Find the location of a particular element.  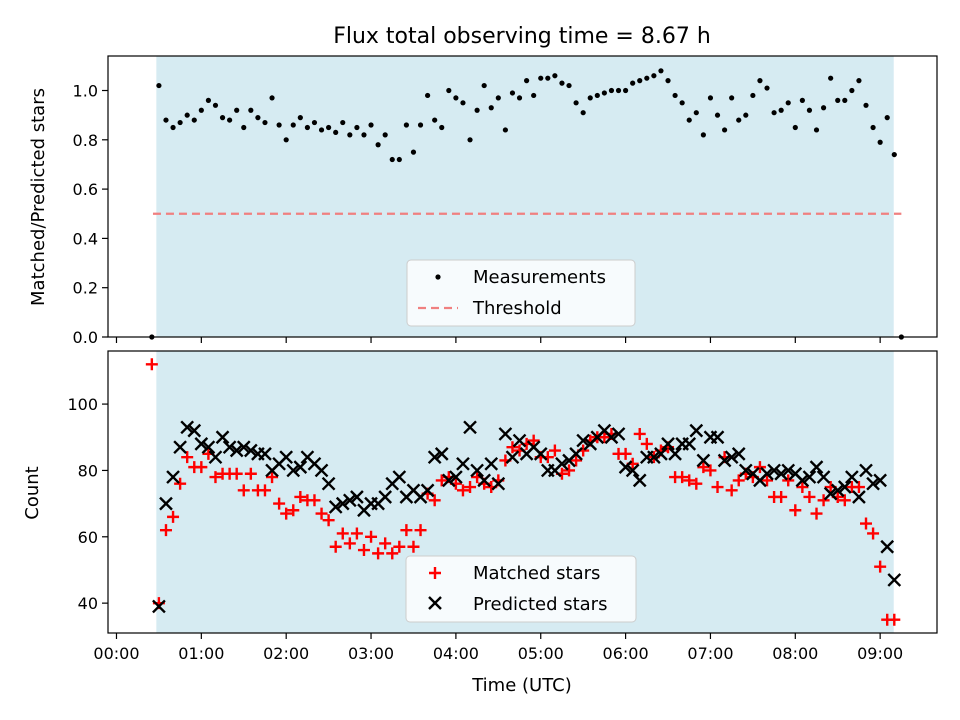

legend-predicted-label: Predicted stars is located at coordinates (540, 604).